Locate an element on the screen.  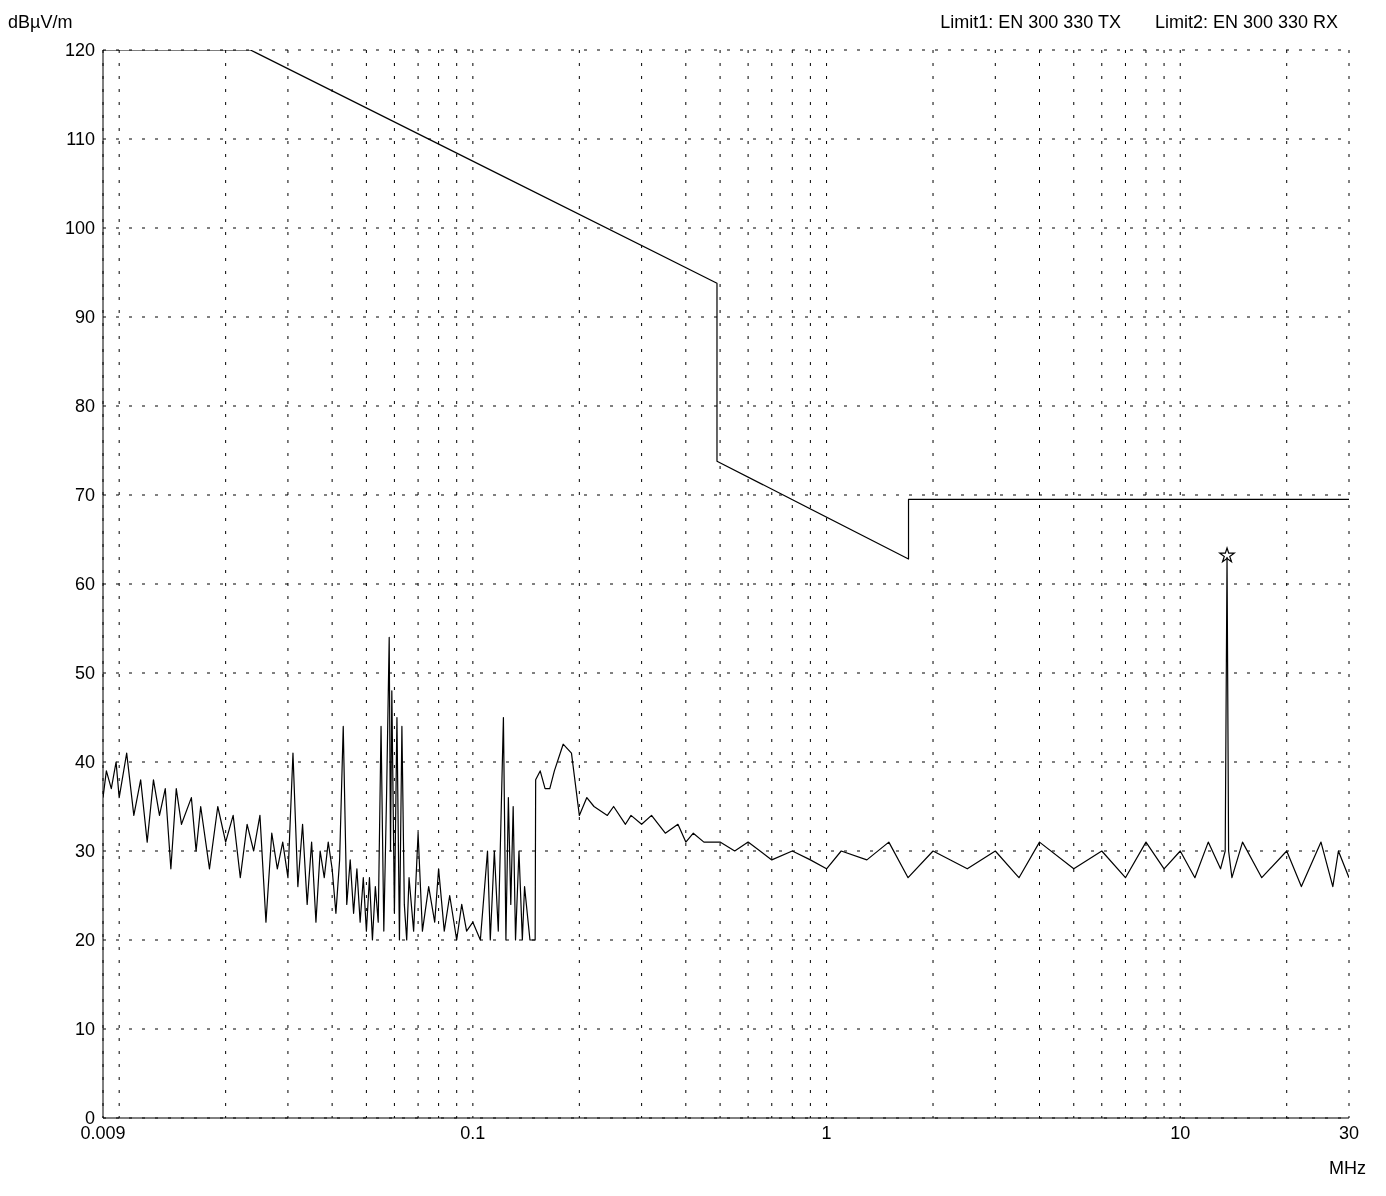
x-axis-title: MHz is located at coordinates (1347, 1168).